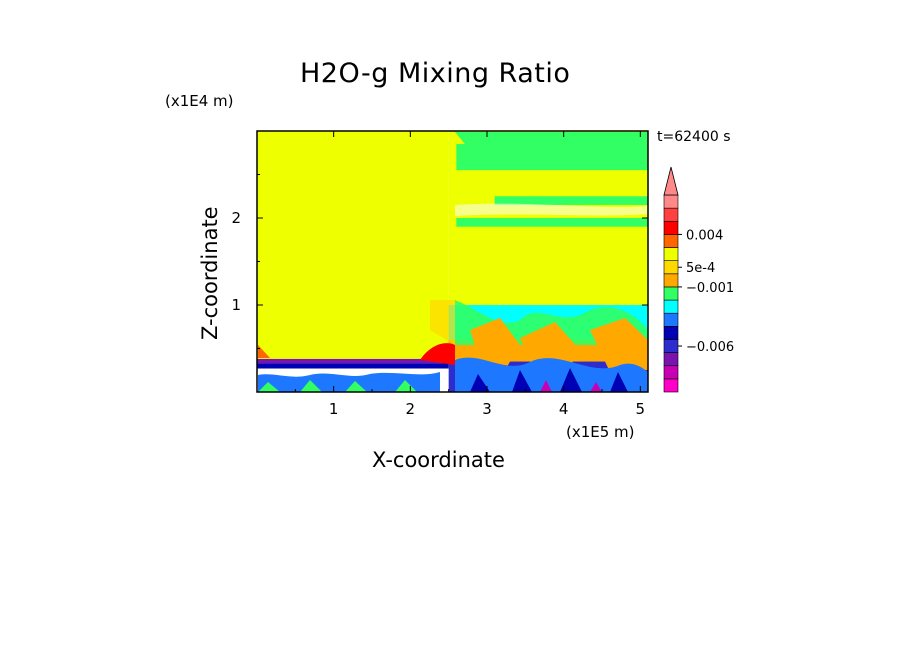 The height and width of the screenshot is (654, 904). I want to click on x-tick-label: 4, so click(564, 409).